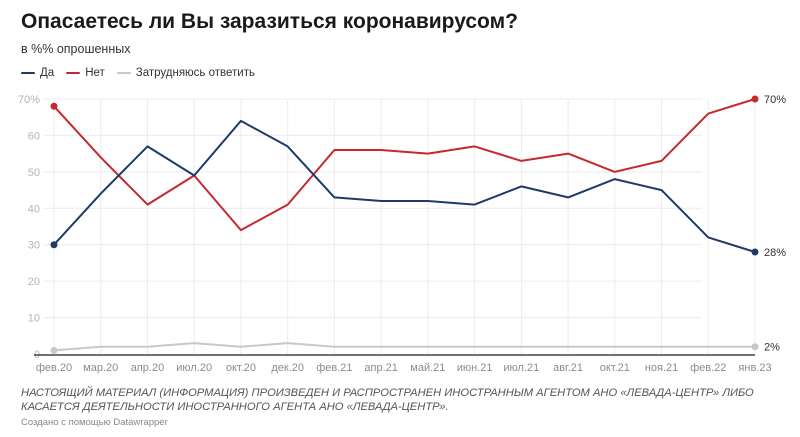 This screenshot has width=800, height=437. Describe the element at coordinates (615, 368) in the screenshot. I see `x-tick-label: окт.21` at that location.